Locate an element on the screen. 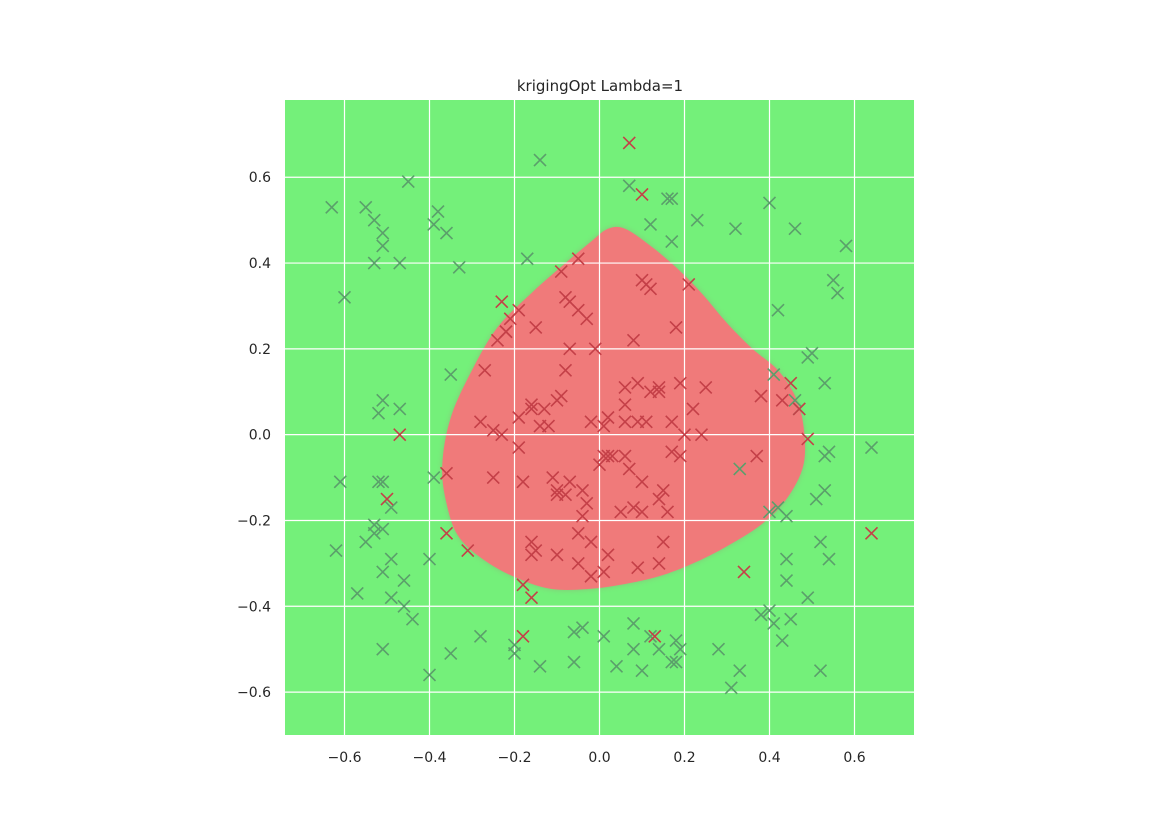 Image resolution: width=1170 pixels, height=827 pixels. x-tick-label: 0.6 is located at coordinates (854, 758).